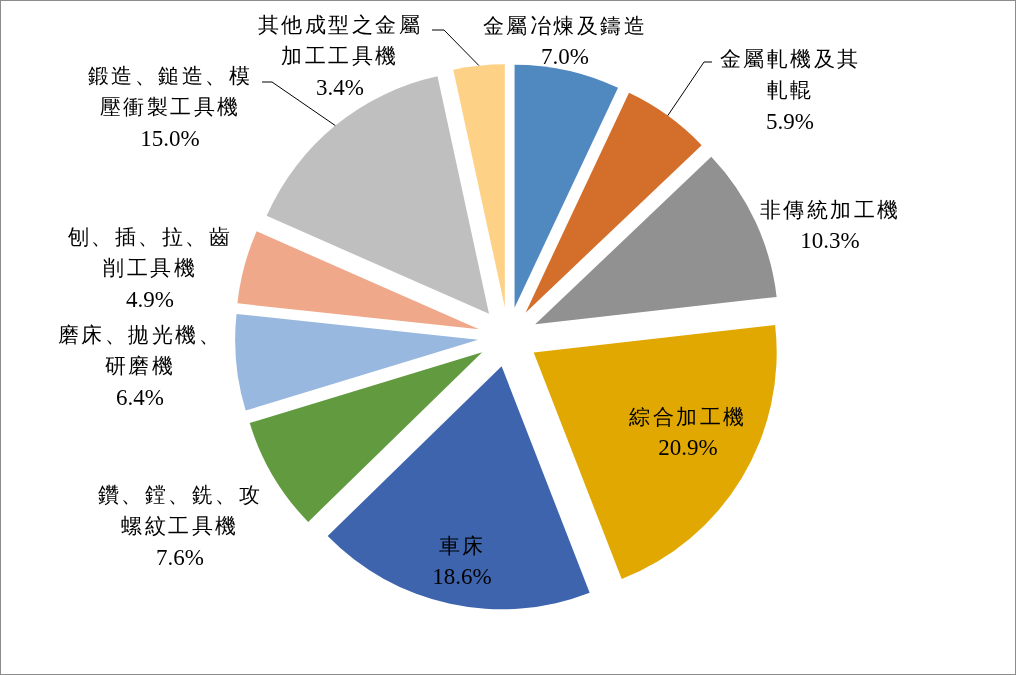 This screenshot has height=675, width=1016. What do you see at coordinates (180, 526) in the screenshot?
I see `category-label: 螺紋工具機` at bounding box center [180, 526].